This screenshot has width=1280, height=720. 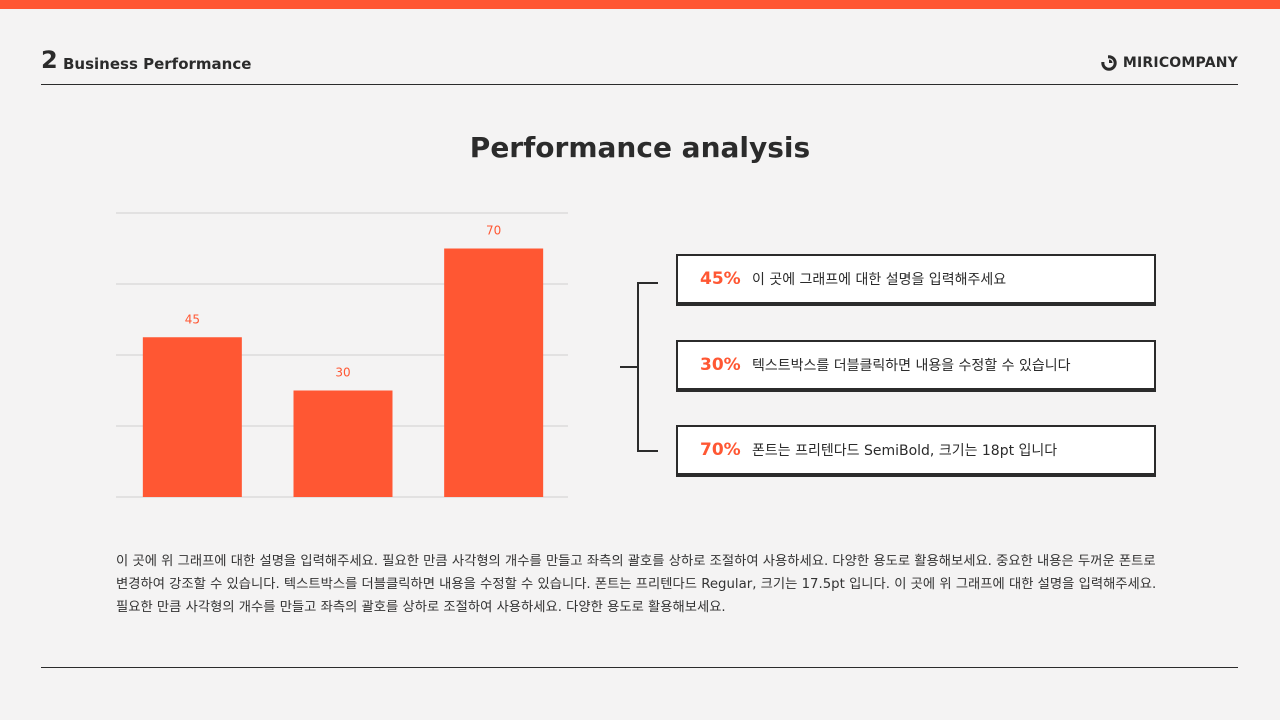 I want to click on card-item: 70% 폰트는 프리텐다드 SemiBold, 크기는 18pt 입니다, so click(x=916, y=451).